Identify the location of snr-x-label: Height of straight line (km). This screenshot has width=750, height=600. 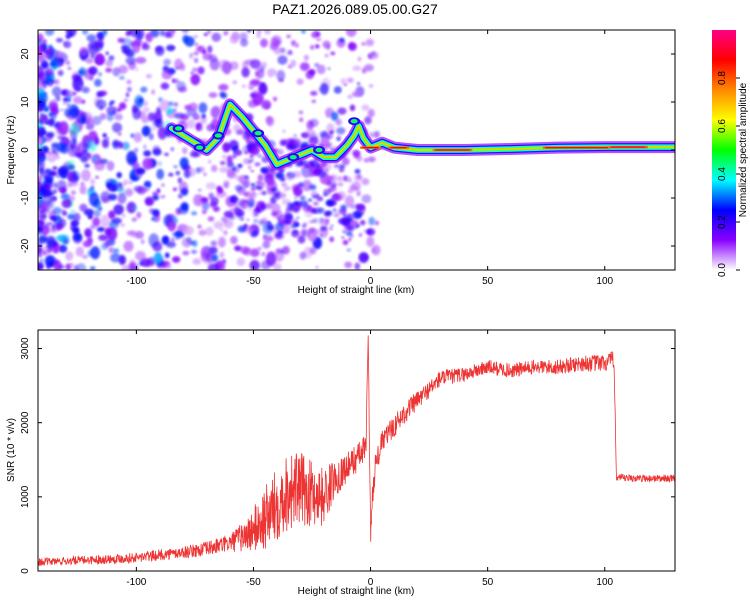
(356, 591).